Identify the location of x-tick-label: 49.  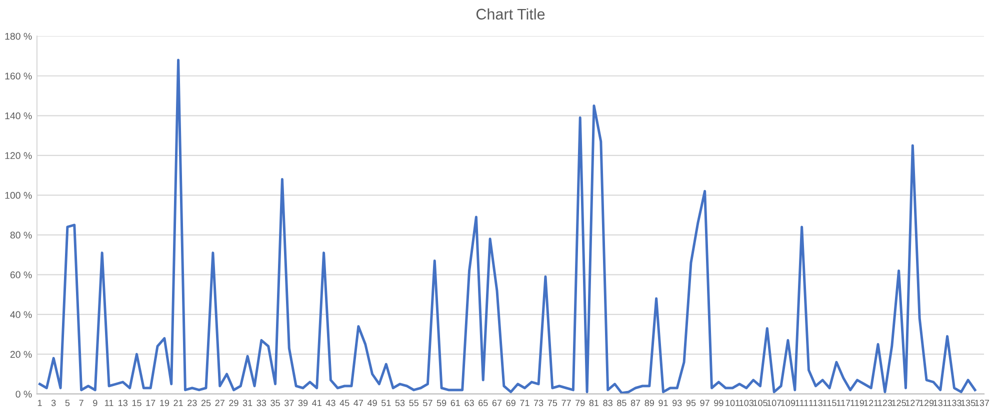
(372, 403).